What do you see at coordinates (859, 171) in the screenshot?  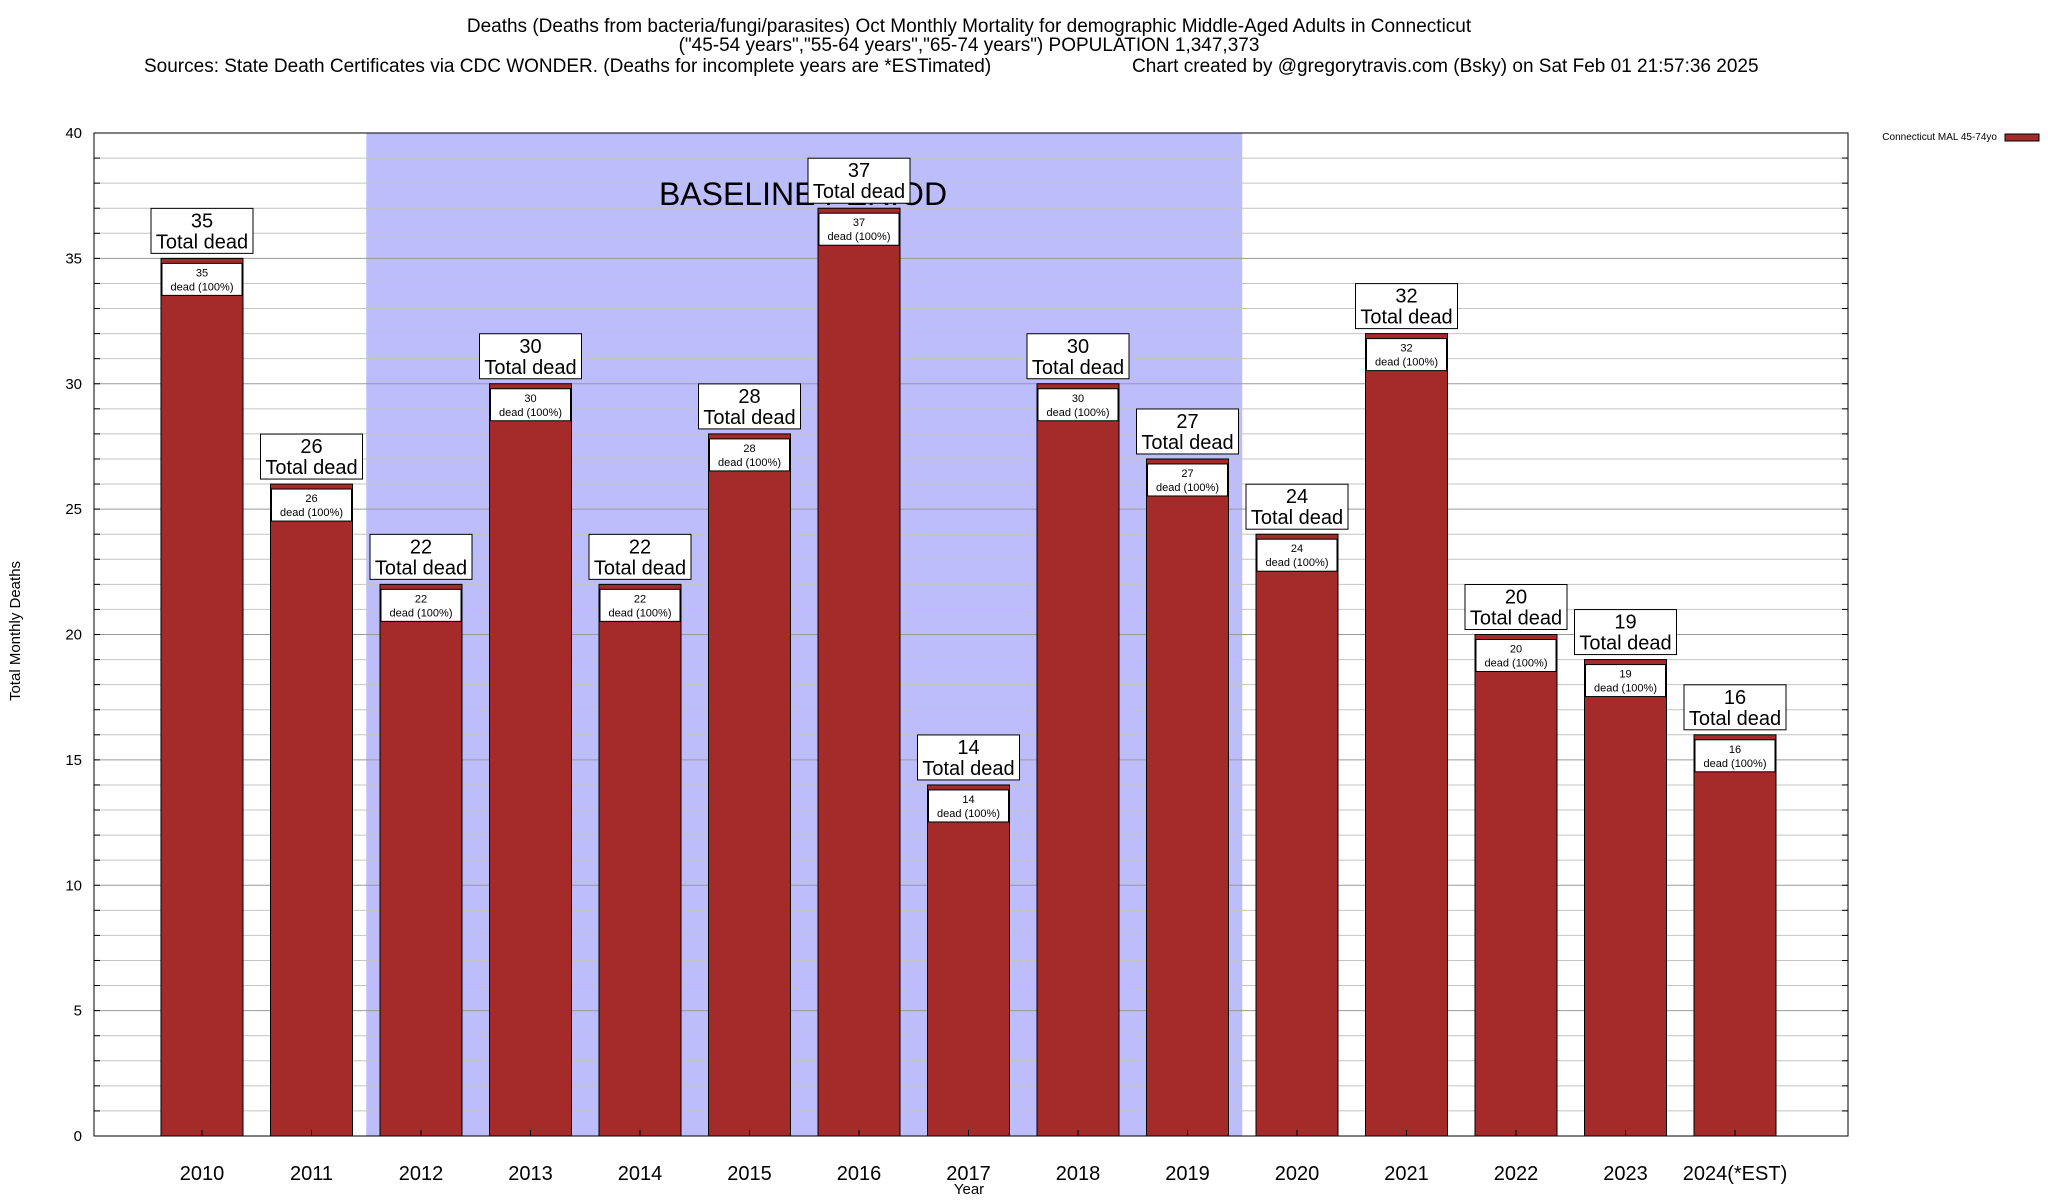 I see `top-label-value: 37` at bounding box center [859, 171].